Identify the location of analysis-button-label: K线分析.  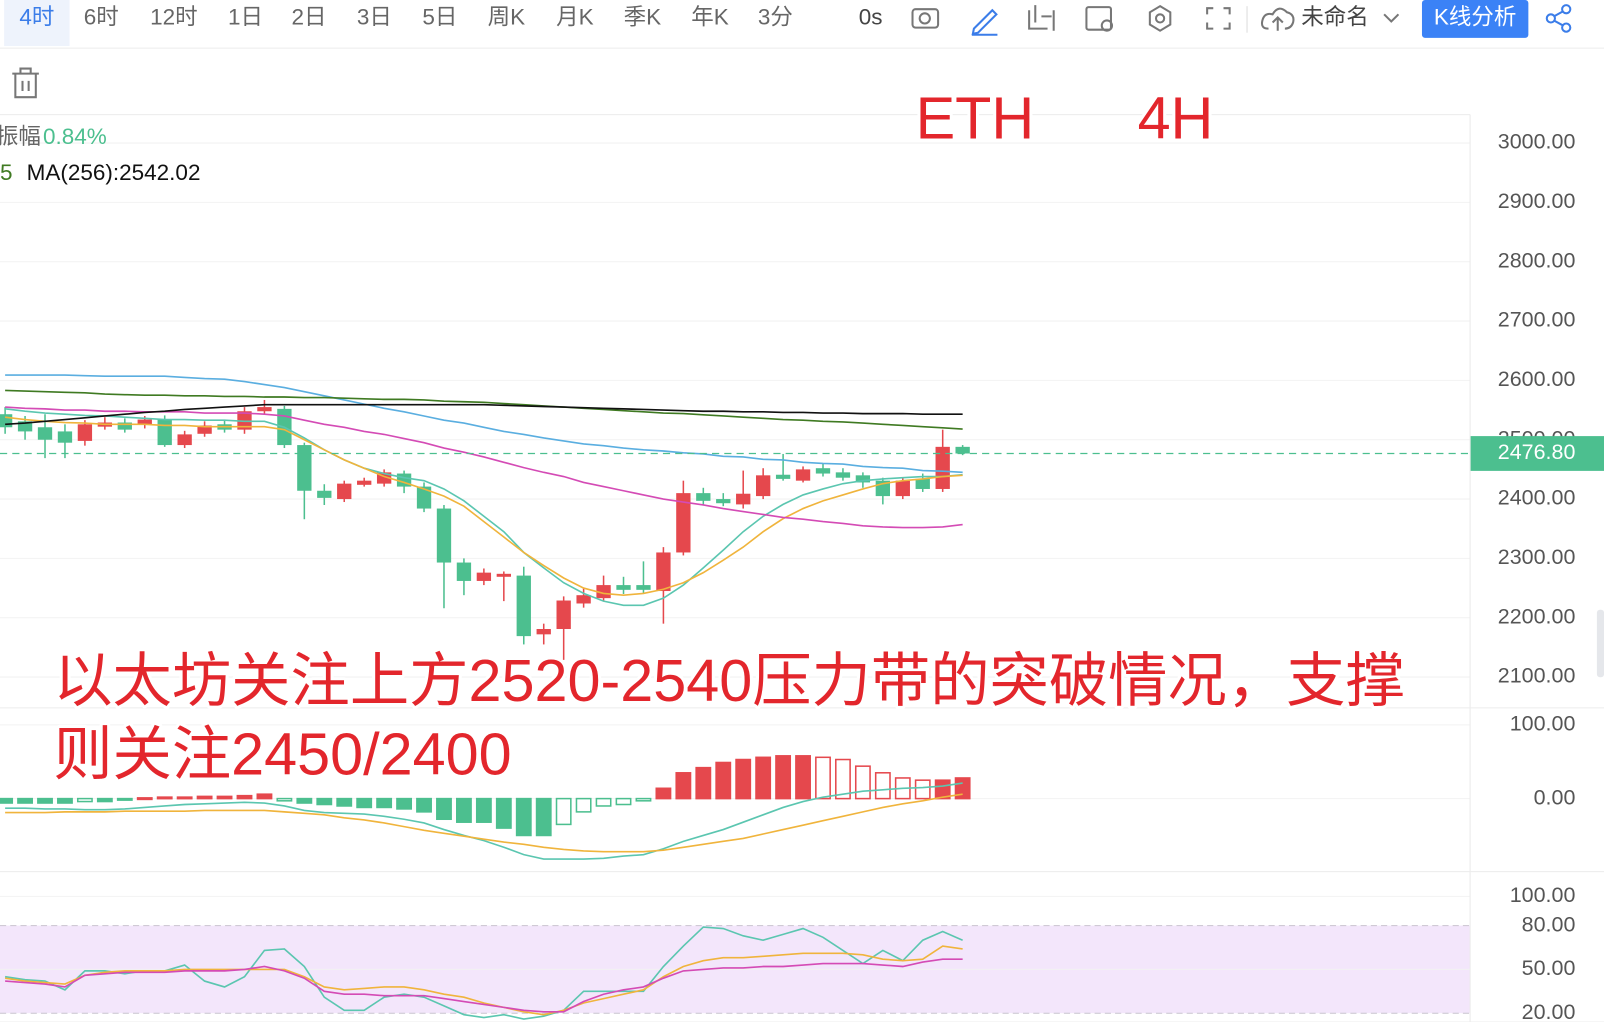
(1475, 16).